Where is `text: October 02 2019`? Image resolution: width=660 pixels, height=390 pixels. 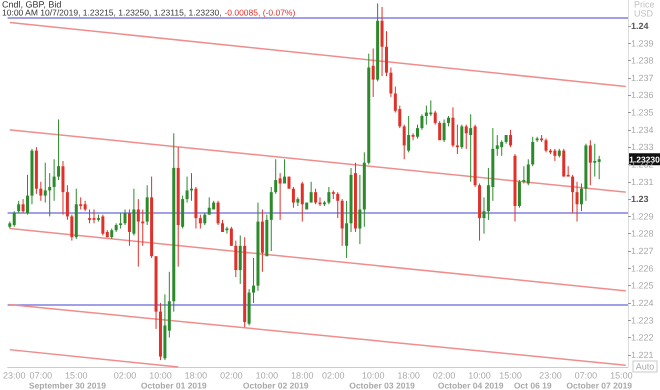 text: October 02 2019 is located at coordinates (275, 385).